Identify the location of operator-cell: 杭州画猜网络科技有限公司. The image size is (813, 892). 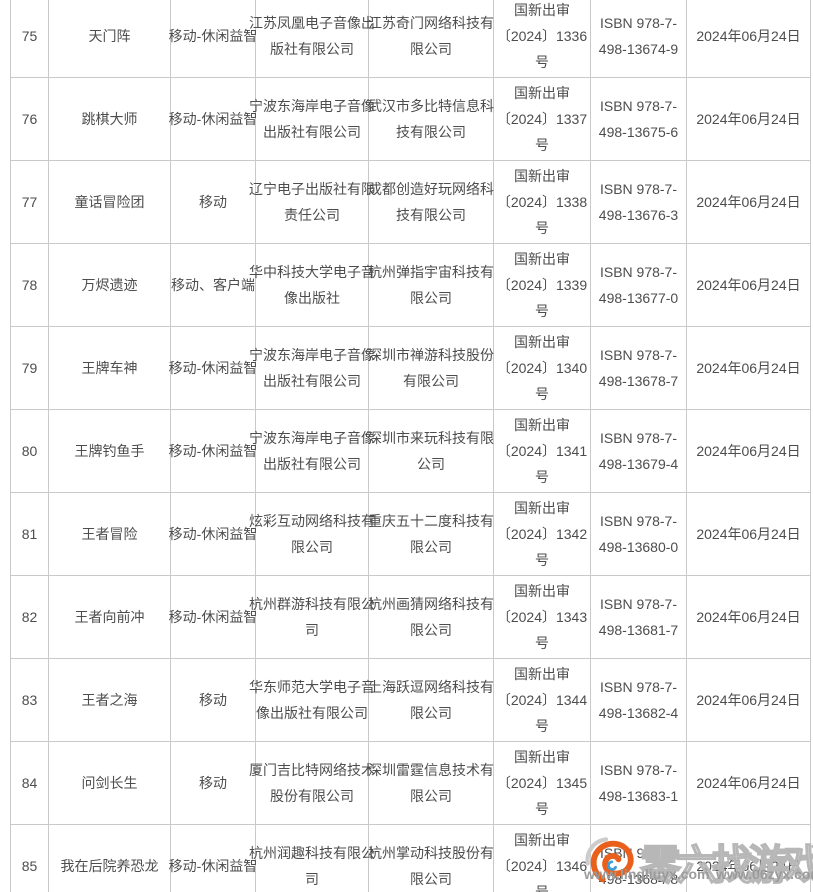
(431, 617).